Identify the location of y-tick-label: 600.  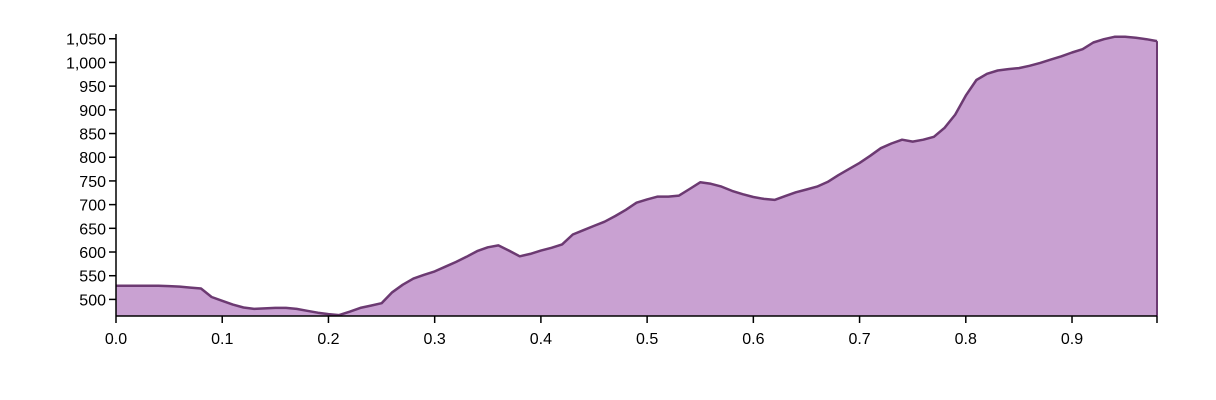
(92, 253).